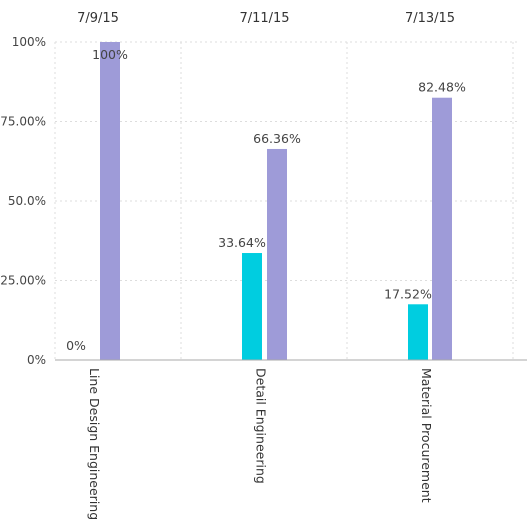 This screenshot has width=527, height=531. Describe the element at coordinates (442, 87) in the screenshot. I see `data-label: 82.48%` at that location.